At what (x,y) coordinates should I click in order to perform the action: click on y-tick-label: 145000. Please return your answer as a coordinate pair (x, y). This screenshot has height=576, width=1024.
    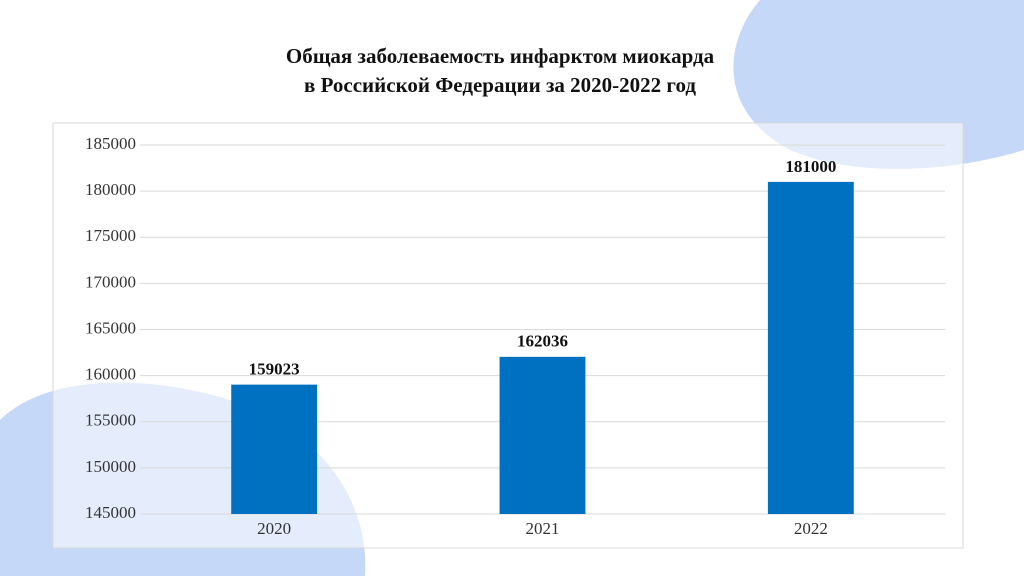
    Looking at the image, I should click on (110, 512).